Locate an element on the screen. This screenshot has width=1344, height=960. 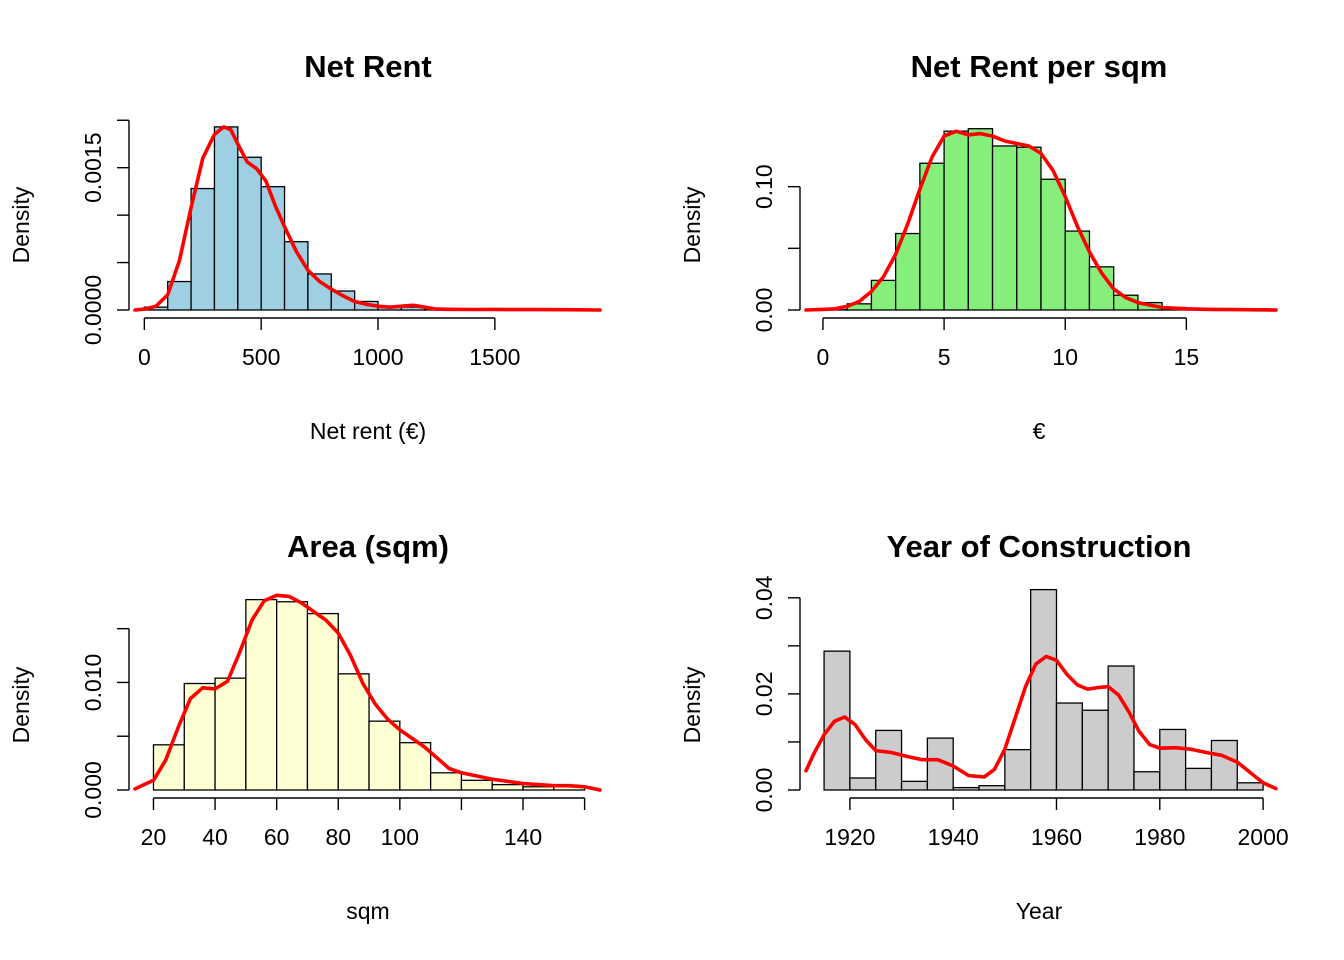
net-rent-density-curve is located at coordinates (367, 218).